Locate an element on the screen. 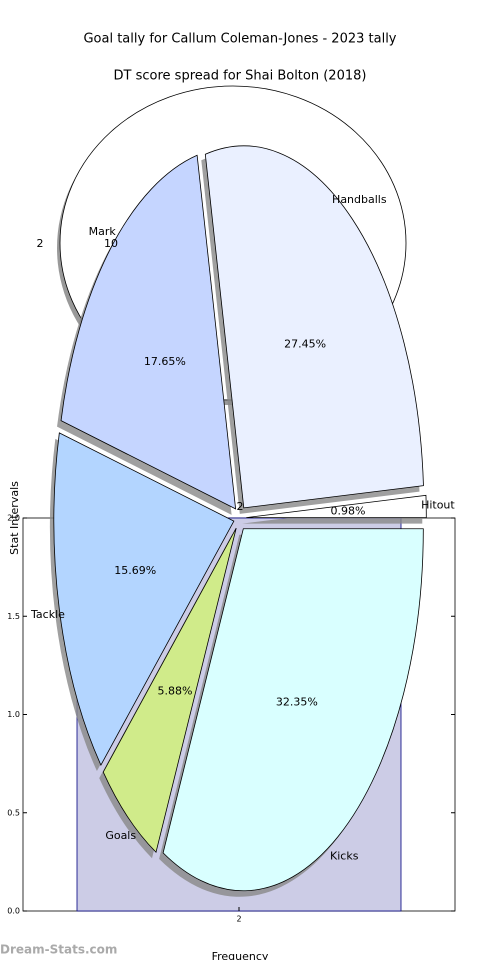 This screenshot has width=480, height=960. value-label: 5.88% is located at coordinates (174, 690).